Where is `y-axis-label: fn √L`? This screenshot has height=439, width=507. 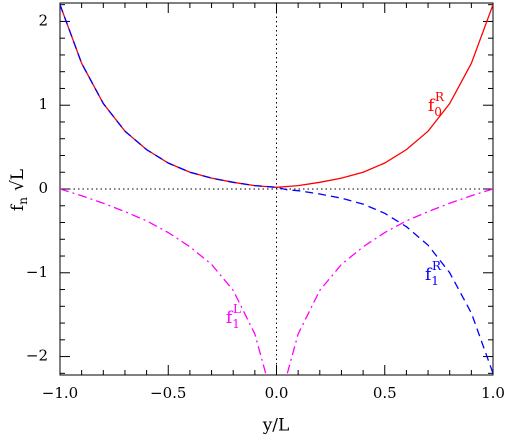 y-axis-label: fn √L is located at coordinates (19, 190).